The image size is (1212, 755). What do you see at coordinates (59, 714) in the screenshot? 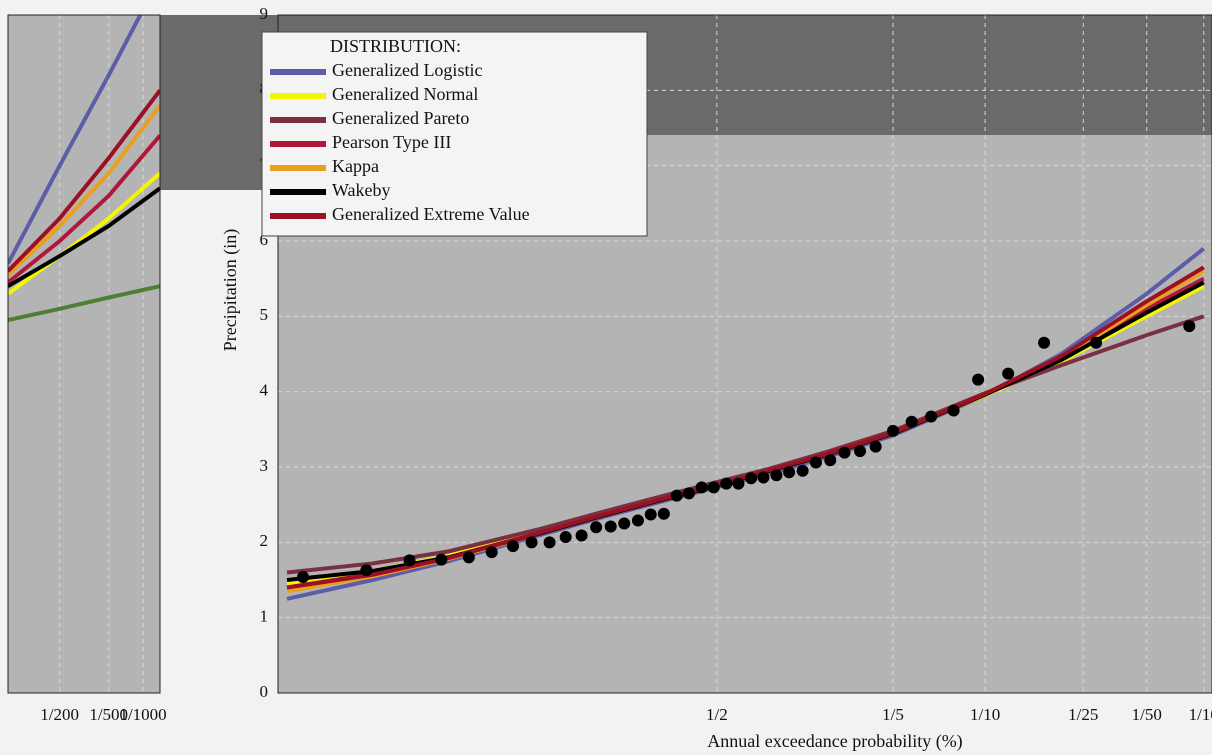
I see `x-tick-label: 1/200` at bounding box center [59, 714].